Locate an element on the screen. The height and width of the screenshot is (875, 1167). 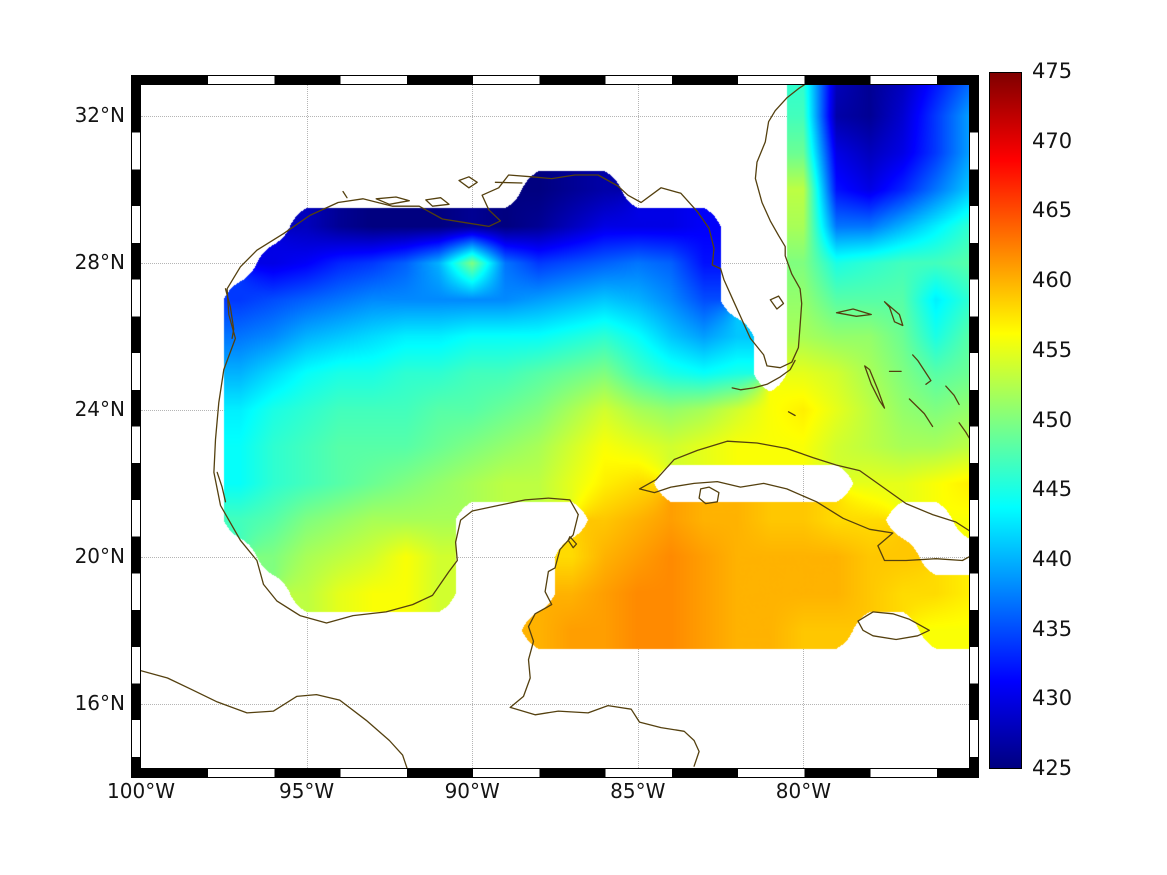
coastline-isla-juventud is located at coordinates (709, 495).